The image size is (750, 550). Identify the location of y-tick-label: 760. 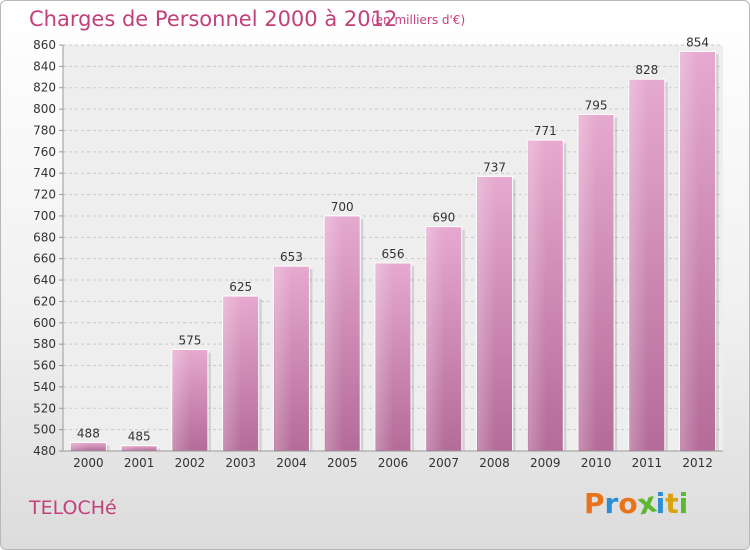
(44, 152).